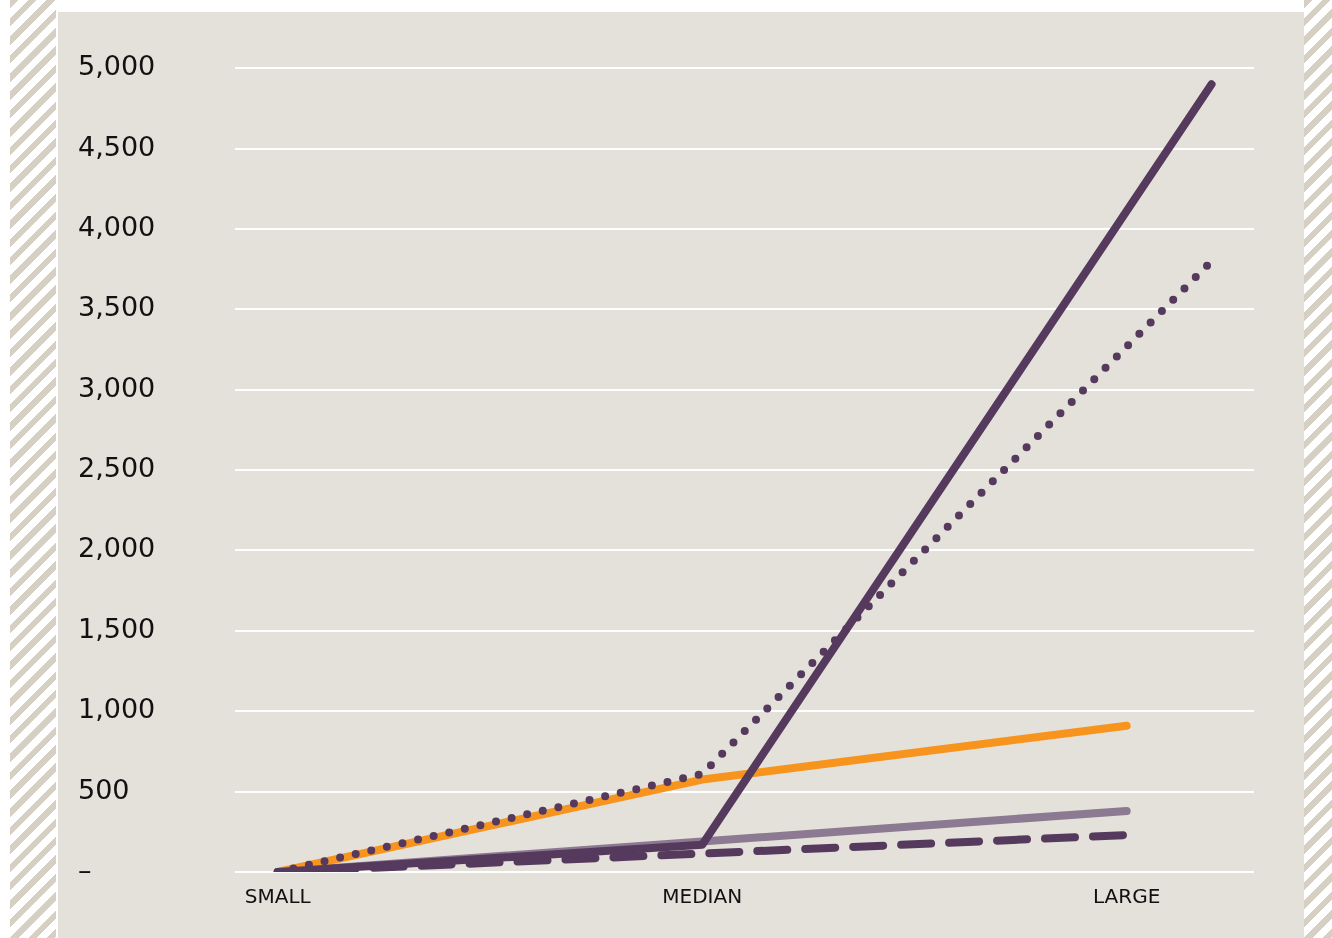 The width and height of the screenshot is (1332, 938). Describe the element at coordinates (104, 789) in the screenshot. I see `y-tick-label: 500` at that location.